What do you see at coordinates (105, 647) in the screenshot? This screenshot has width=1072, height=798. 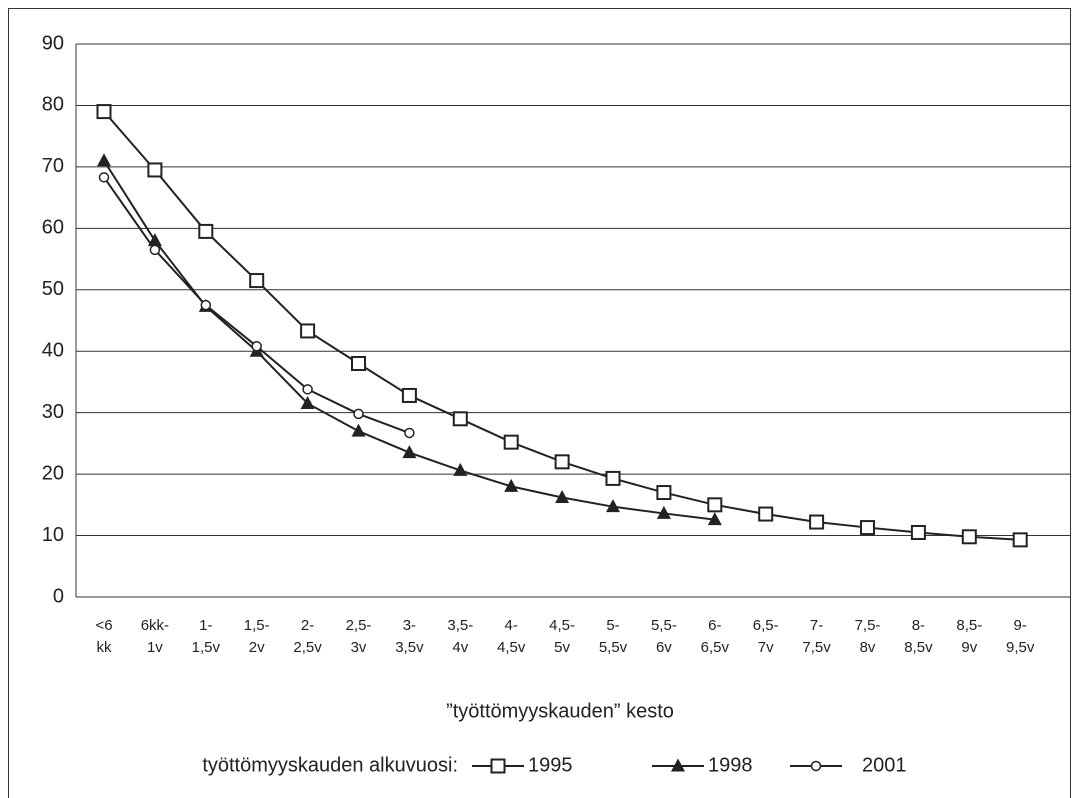 I see `x-tick-line: kk` at bounding box center [105, 647].